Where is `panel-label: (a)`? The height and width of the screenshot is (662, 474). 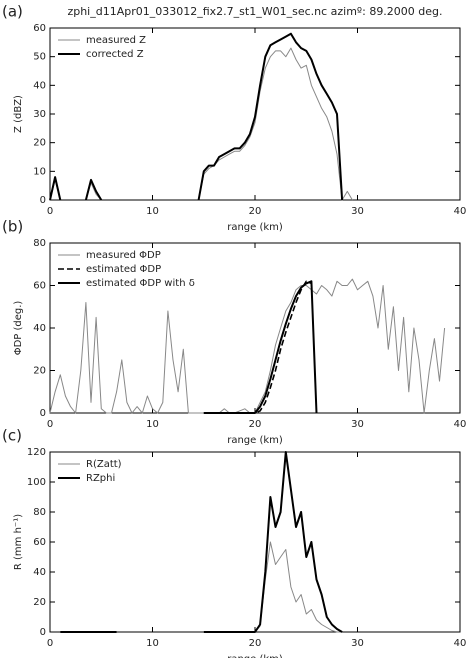
panel-label: (a) is located at coordinates (12, 12).